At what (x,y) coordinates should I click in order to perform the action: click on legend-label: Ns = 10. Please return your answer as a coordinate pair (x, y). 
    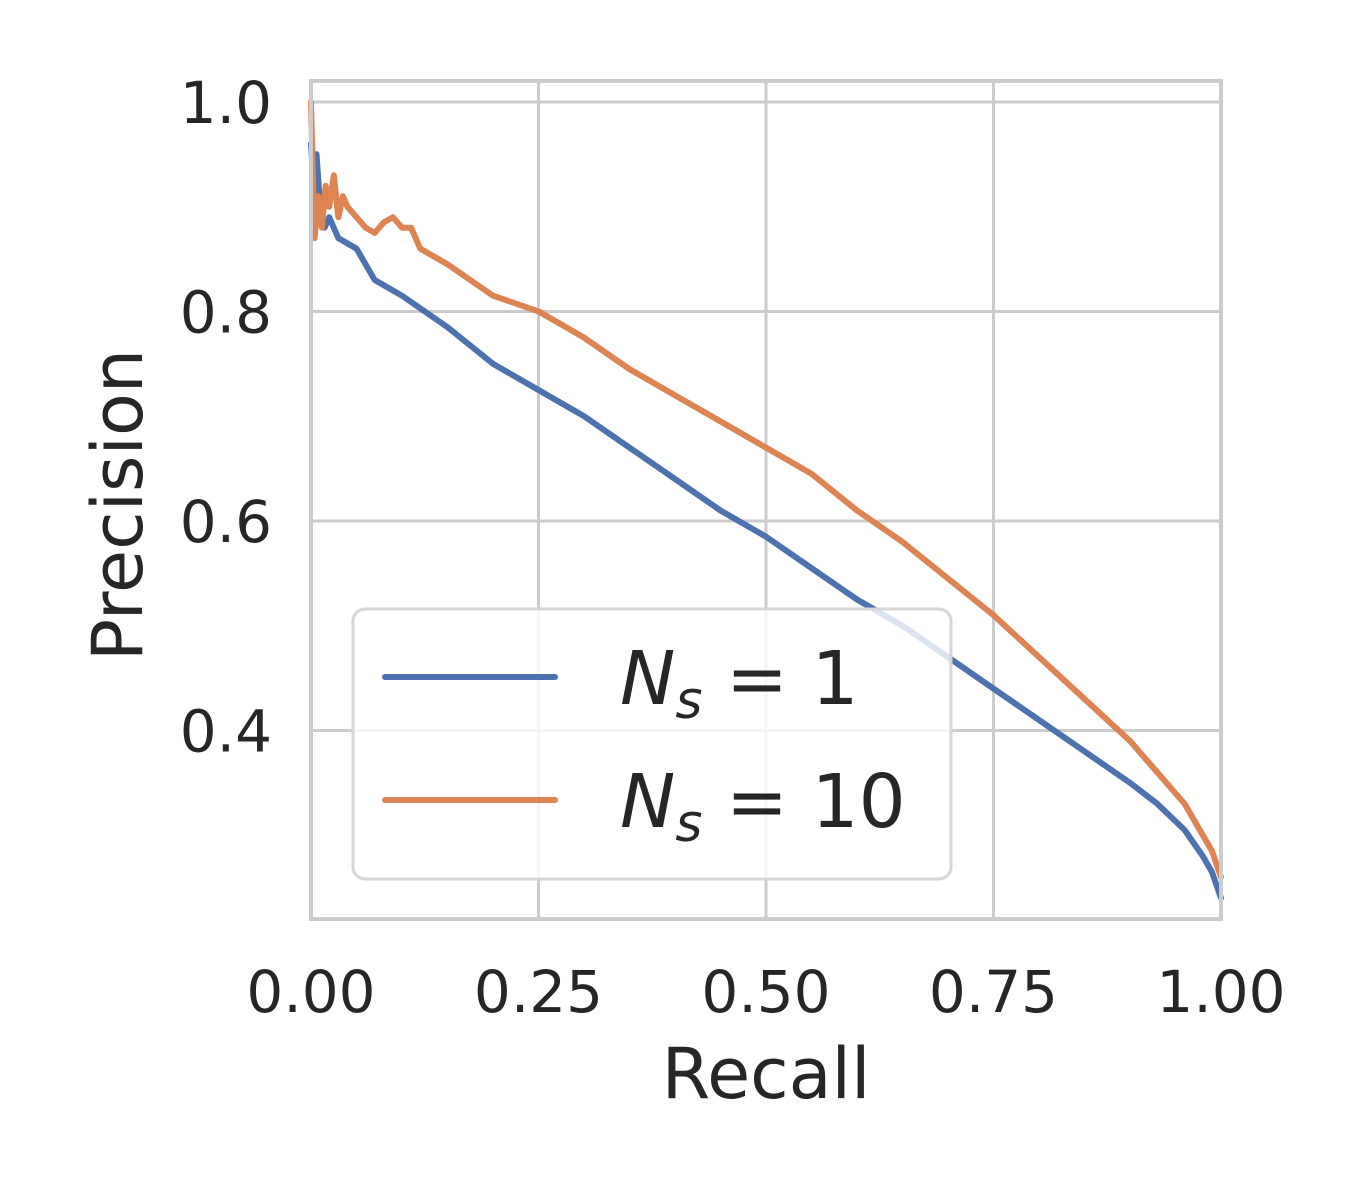
    Looking at the image, I should click on (763, 806).